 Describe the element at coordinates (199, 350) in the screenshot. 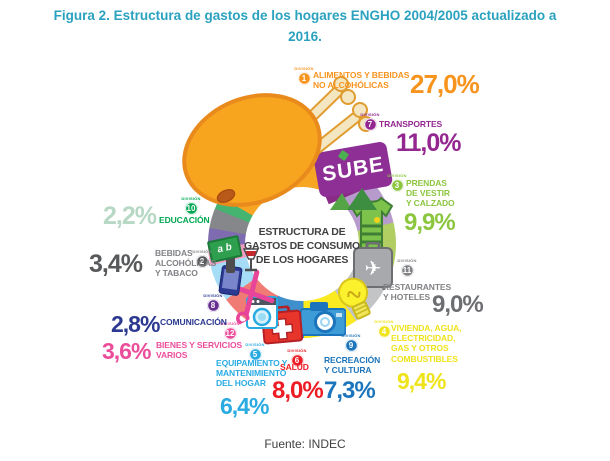

I see `segment-label-bienes: BIENES Y SERVICIOS VARIOS` at that location.